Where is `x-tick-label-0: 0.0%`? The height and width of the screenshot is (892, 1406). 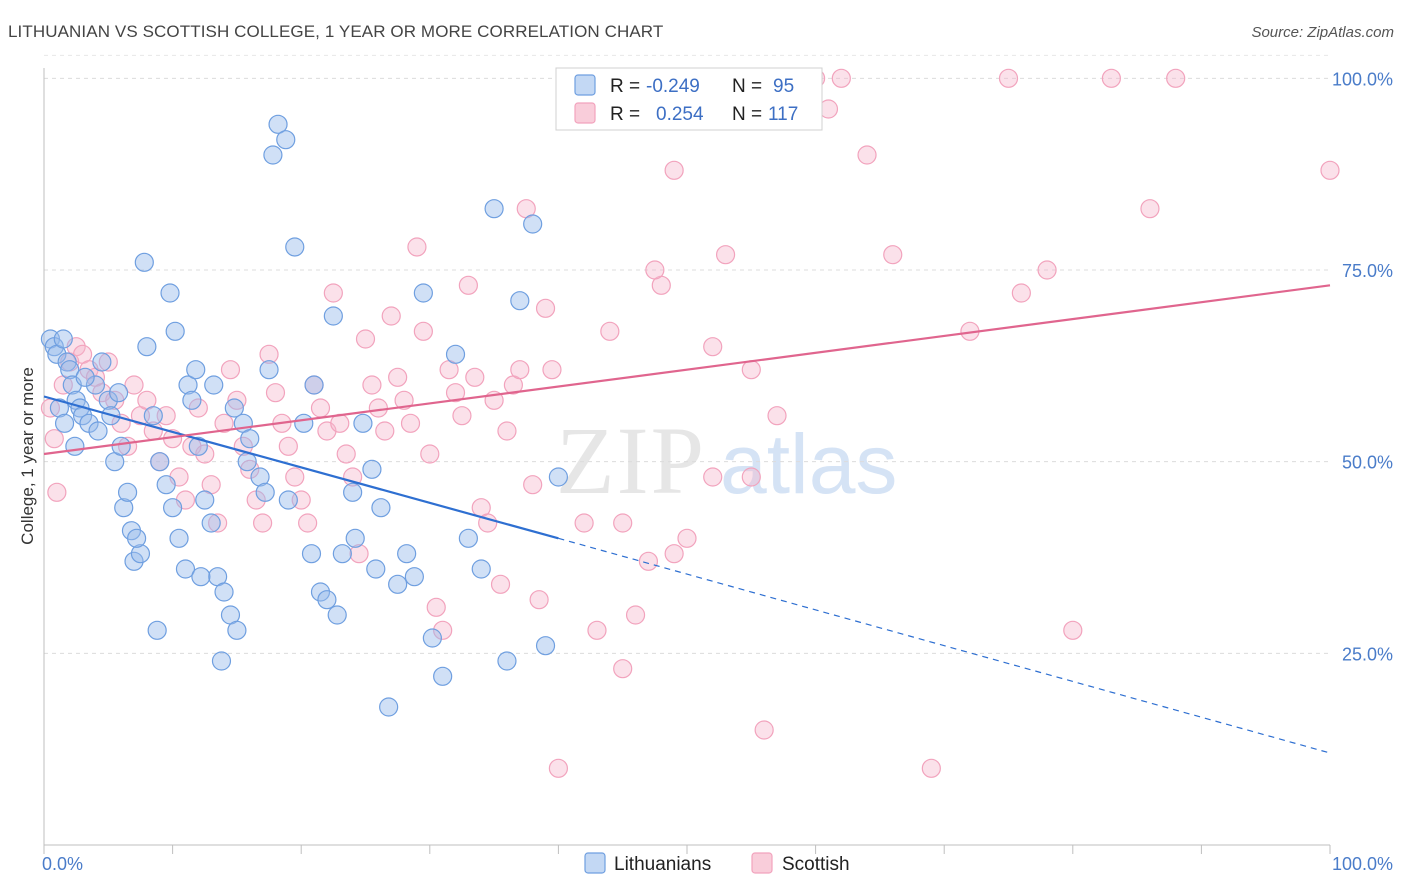
x-tick-label-0: 0.0% is located at coordinates (62, 864).